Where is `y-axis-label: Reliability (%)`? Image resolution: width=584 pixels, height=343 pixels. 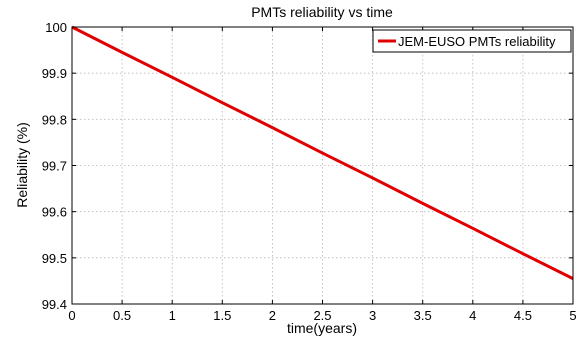
y-axis-label: Reliability (%) is located at coordinates (22, 165).